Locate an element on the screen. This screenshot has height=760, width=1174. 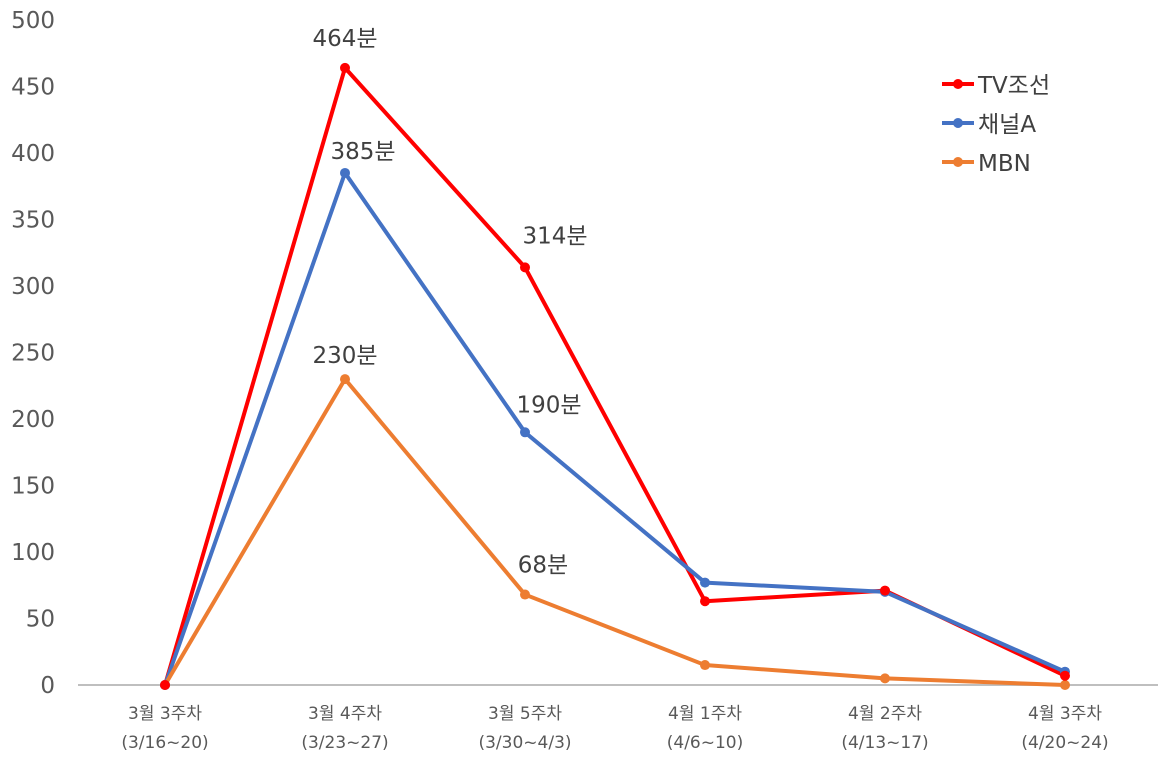
y-tick-label: 500 is located at coordinates (33, 21).